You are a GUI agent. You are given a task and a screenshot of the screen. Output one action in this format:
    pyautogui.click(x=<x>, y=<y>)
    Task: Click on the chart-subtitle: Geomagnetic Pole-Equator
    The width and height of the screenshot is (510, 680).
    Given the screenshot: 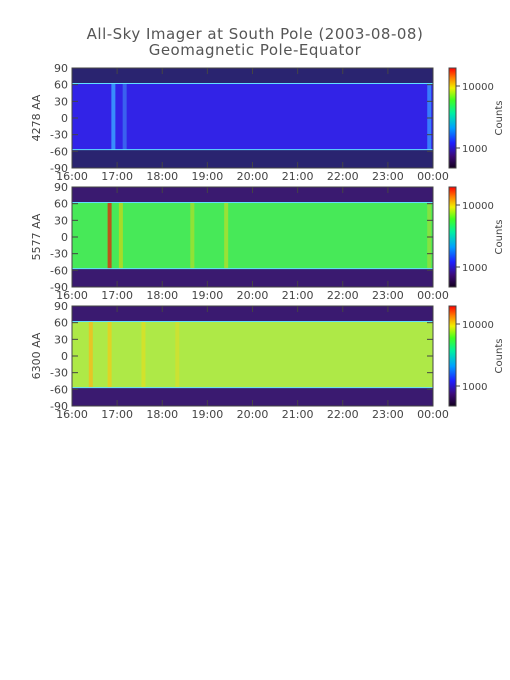 What is the action you would take?
    pyautogui.click(x=255, y=50)
    